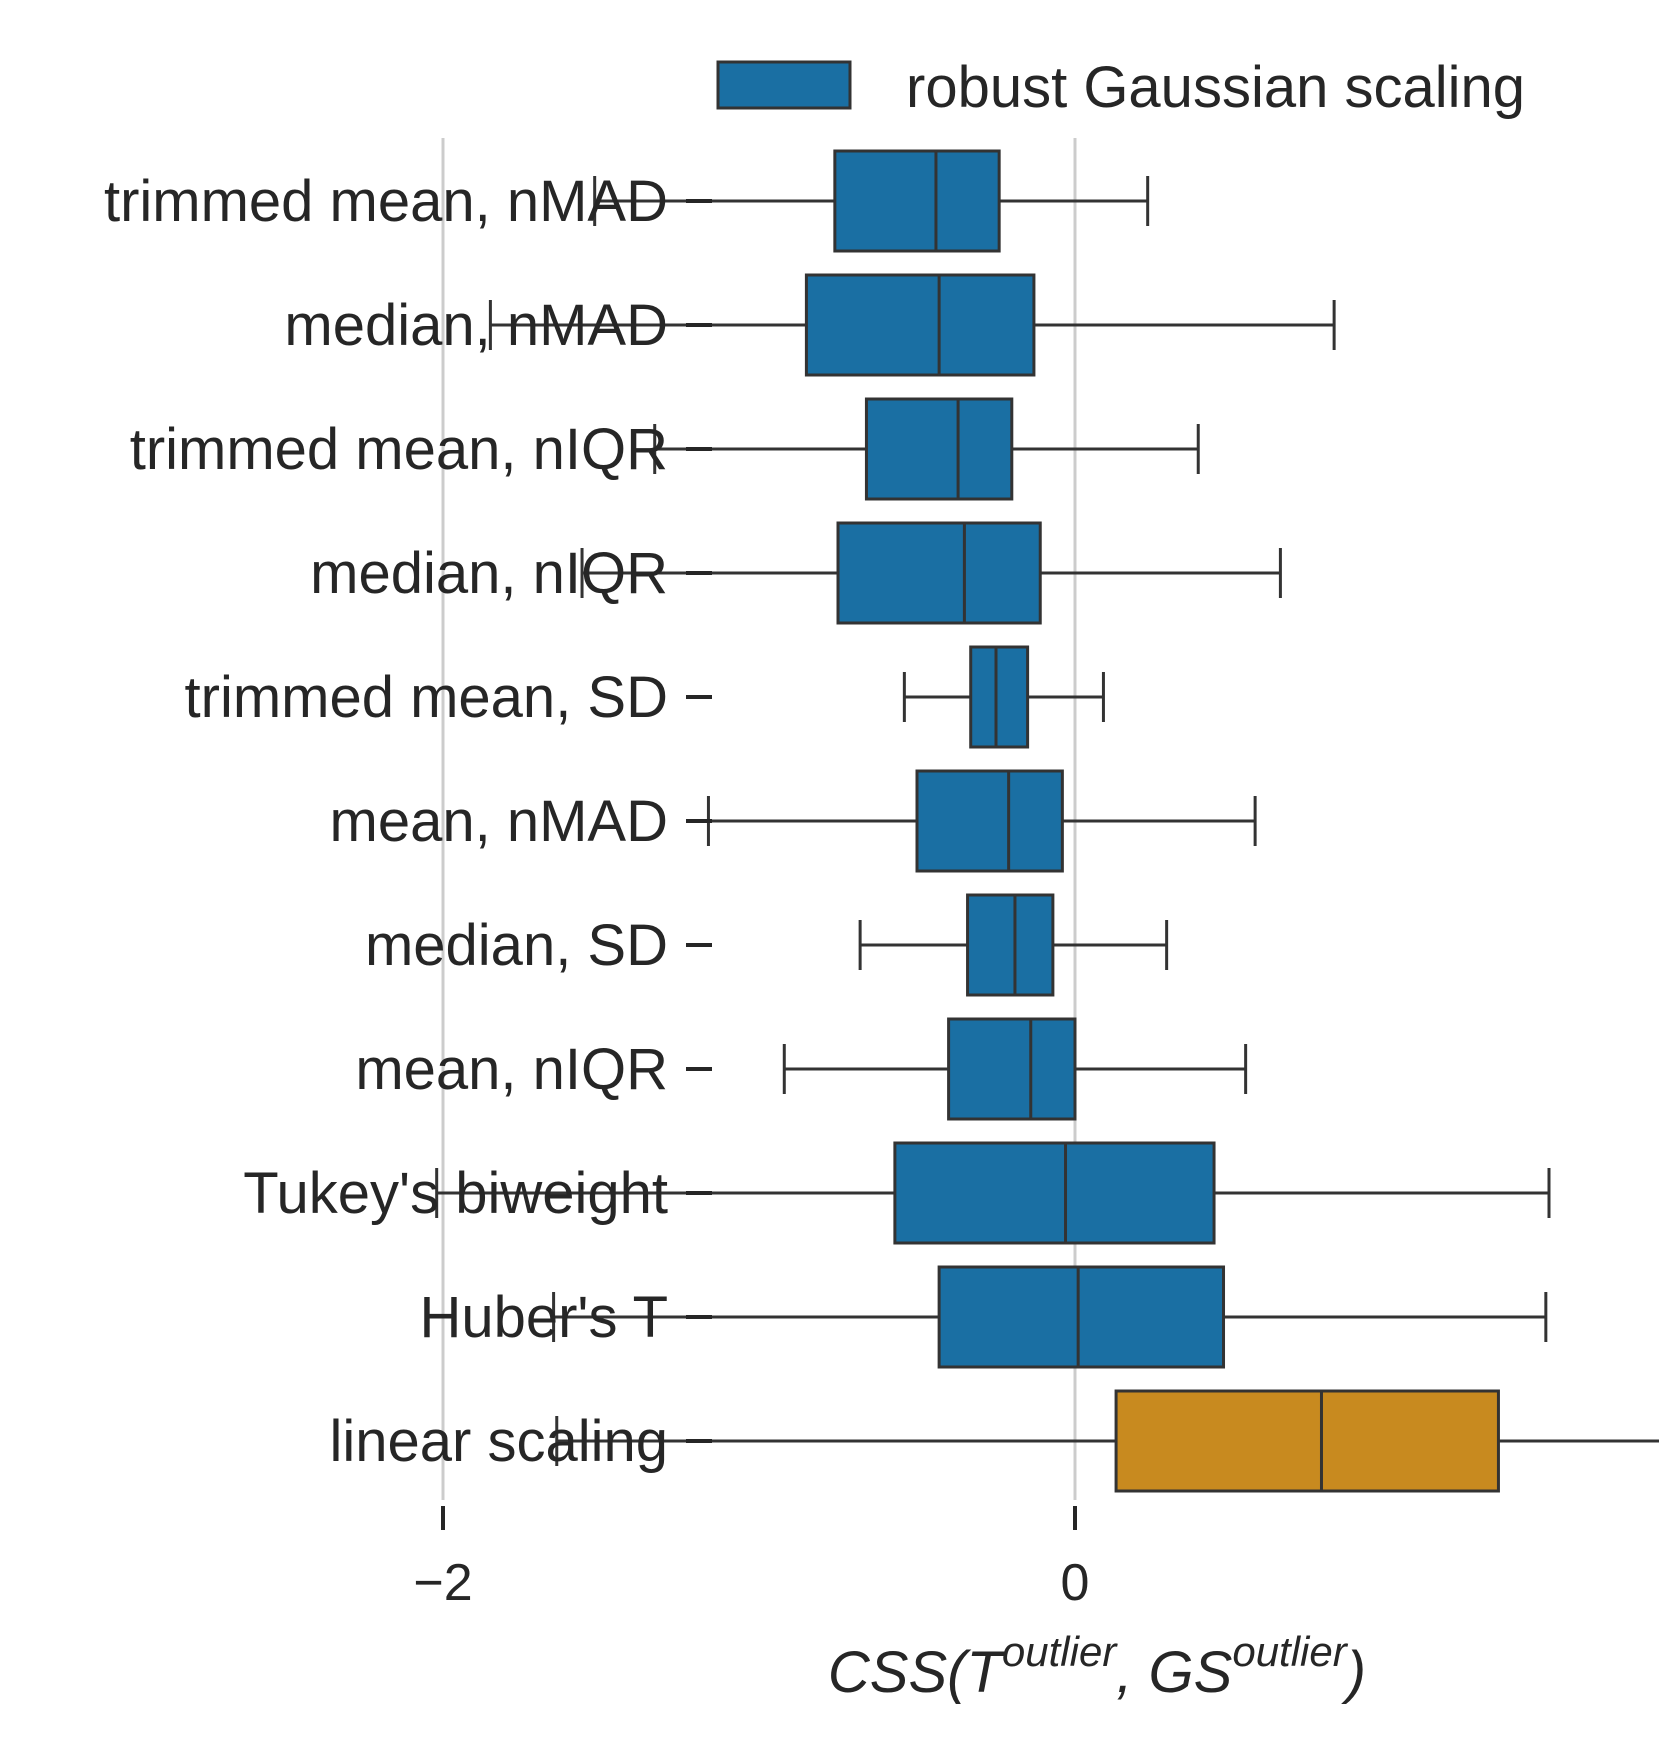 This screenshot has width=1659, height=1742. Describe the element at coordinates (1215, 87) in the screenshot. I see `legend-label-robust: robust Gaussian scaling` at that location.